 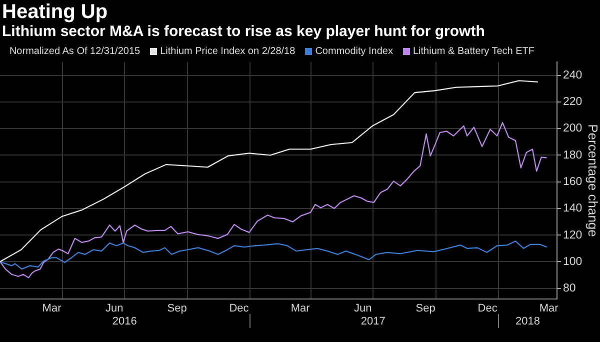 I want to click on legend-label: Lithium & Battery Tech ETF, so click(x=474, y=51).